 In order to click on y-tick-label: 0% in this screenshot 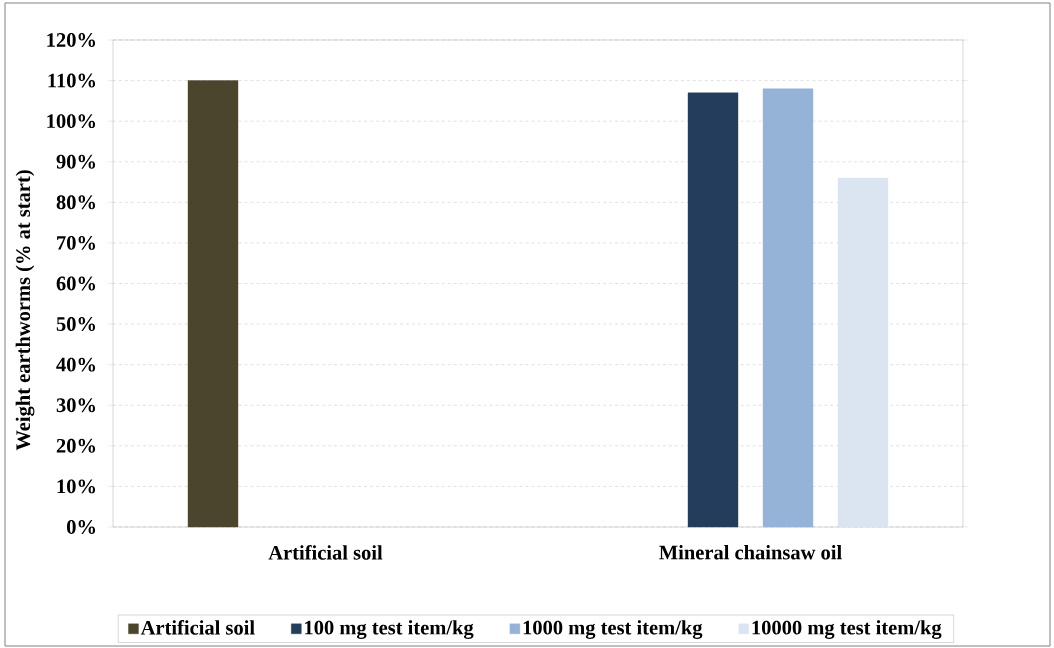, I will do `click(81, 527)`.